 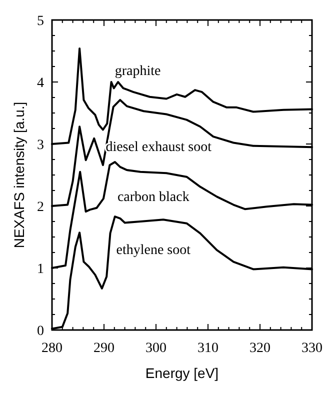 I want to click on y-tick-label: 0, so click(x=40, y=331).